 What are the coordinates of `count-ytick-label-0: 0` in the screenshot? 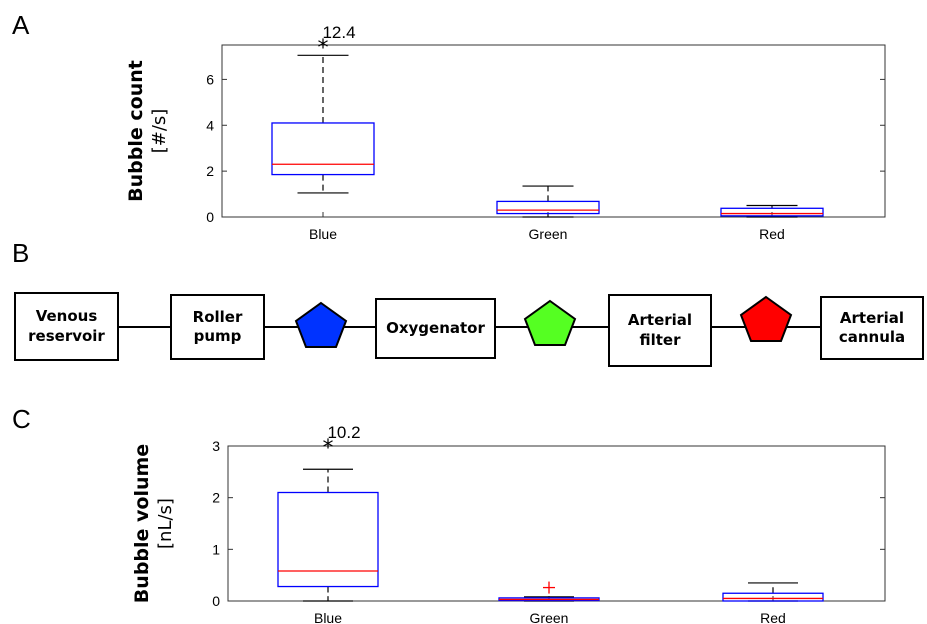 It's located at (210, 217).